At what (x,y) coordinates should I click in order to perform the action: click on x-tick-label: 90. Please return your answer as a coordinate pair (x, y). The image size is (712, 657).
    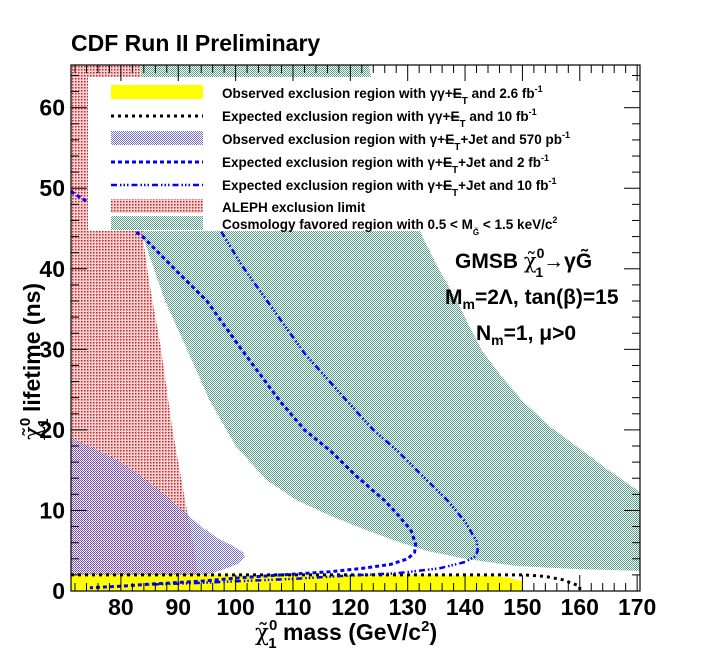
    Looking at the image, I should click on (178, 607).